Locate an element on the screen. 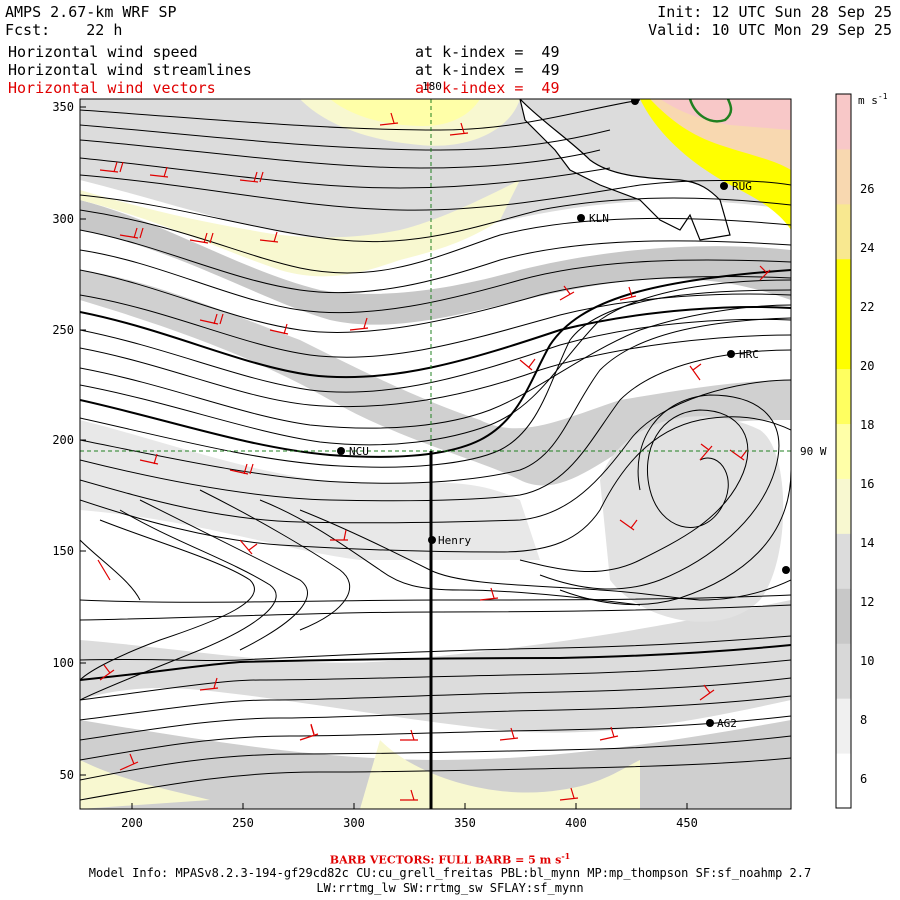 This screenshot has height=900, width=900. meridian-label: 180 is located at coordinates (432, 86).